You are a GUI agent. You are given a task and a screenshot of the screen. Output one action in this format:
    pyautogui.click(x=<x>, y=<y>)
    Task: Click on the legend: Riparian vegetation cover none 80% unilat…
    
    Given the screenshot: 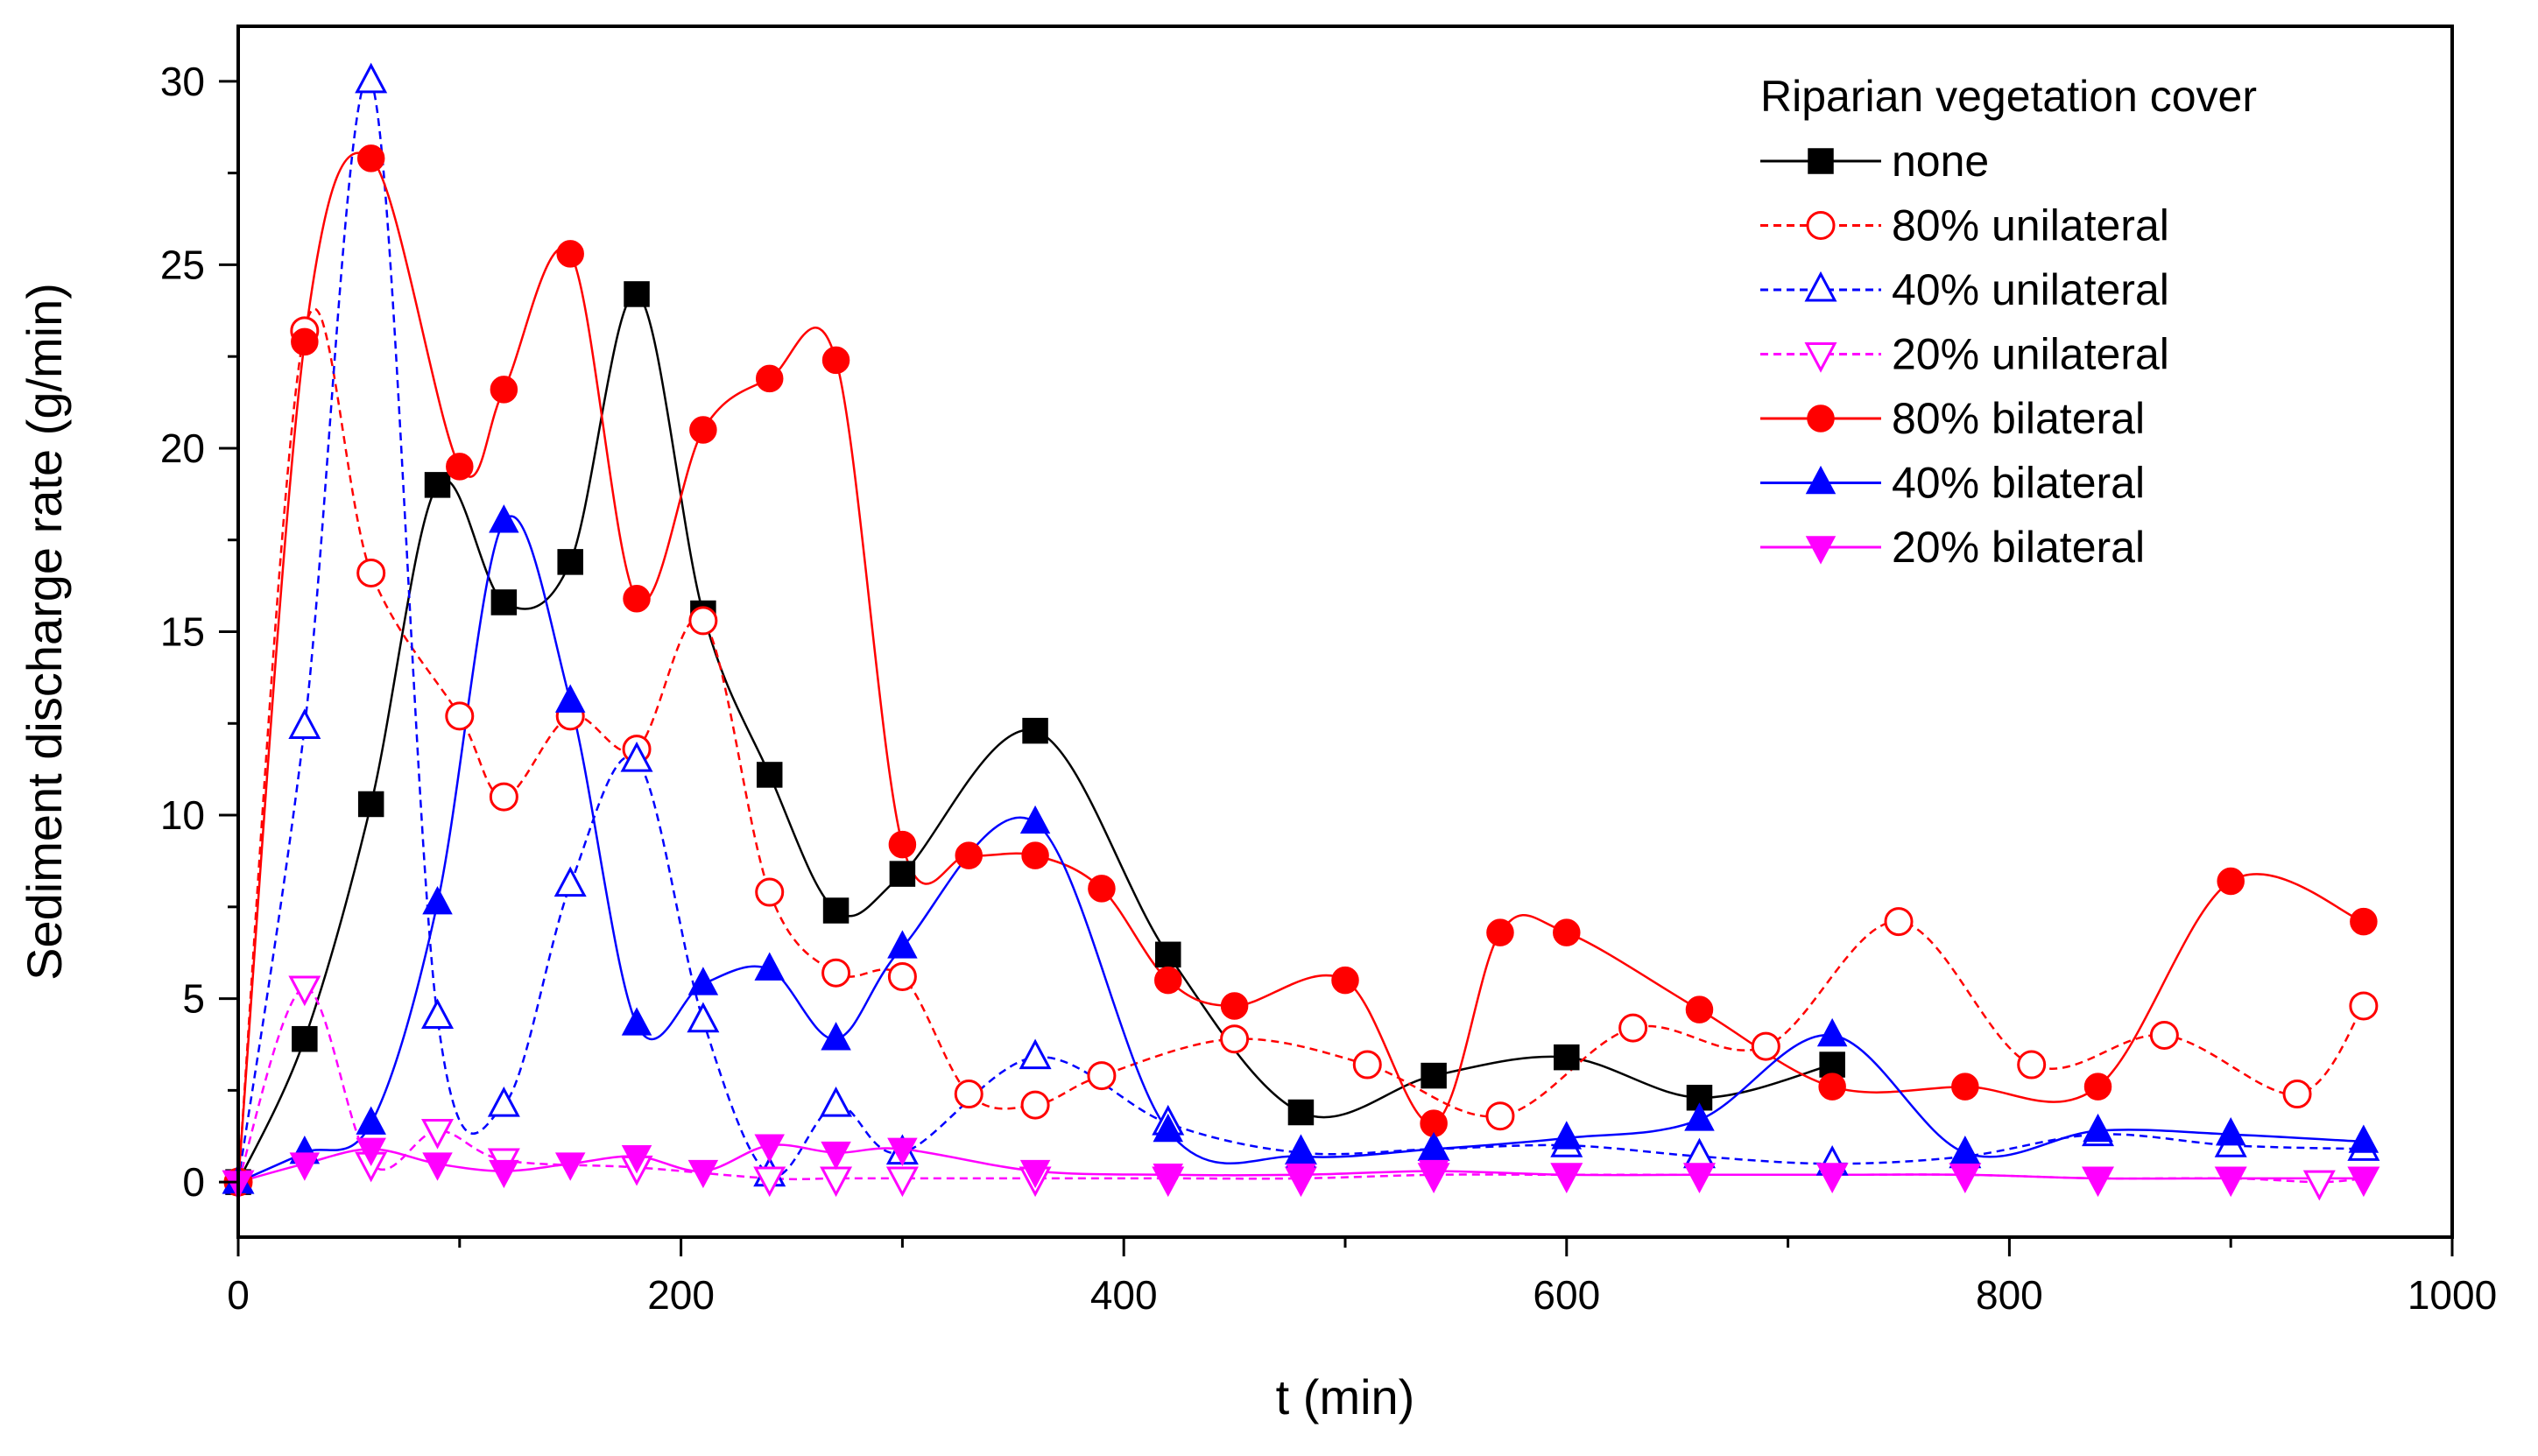 What is the action you would take?
    pyautogui.click(x=2008, y=322)
    